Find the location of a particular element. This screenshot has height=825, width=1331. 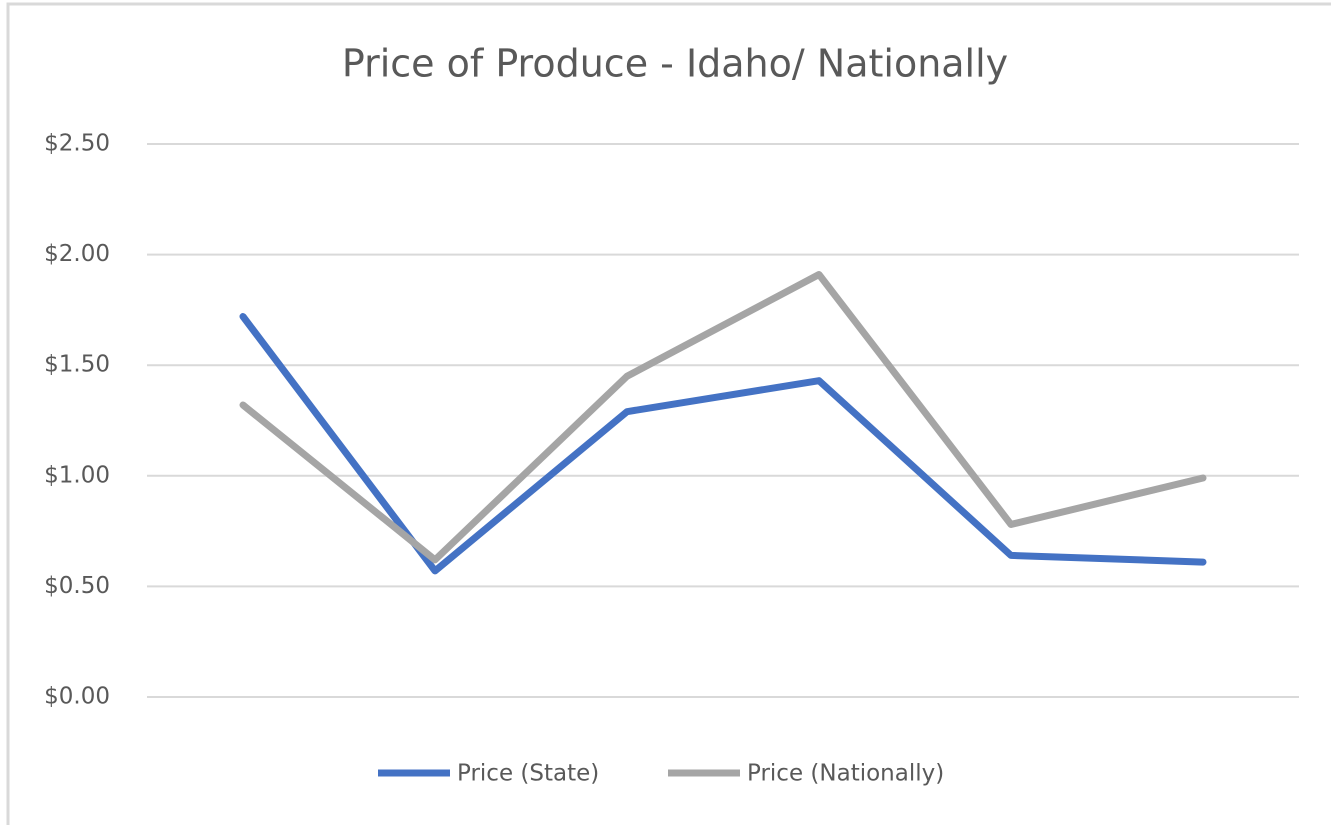

y-tick-label: $2.50 is located at coordinates (77, 144).